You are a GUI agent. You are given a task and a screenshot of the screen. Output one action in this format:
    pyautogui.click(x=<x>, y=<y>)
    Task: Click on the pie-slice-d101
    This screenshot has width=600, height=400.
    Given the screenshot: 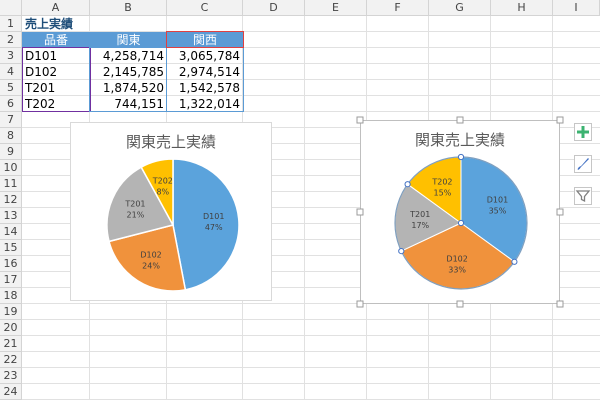 What is the action you would take?
    pyautogui.click(x=206, y=224)
    